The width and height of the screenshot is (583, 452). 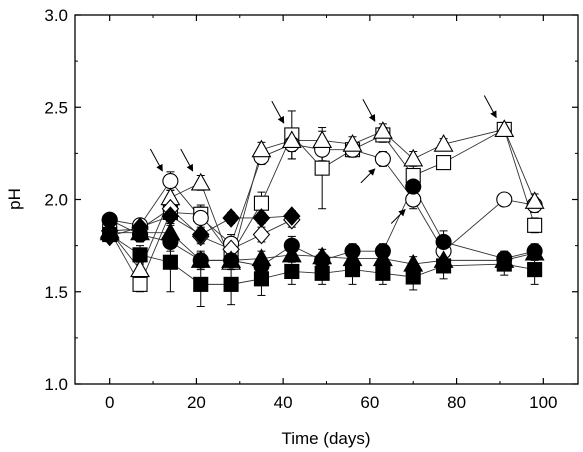 I want to click on x-tick-label: 100, so click(x=543, y=402).